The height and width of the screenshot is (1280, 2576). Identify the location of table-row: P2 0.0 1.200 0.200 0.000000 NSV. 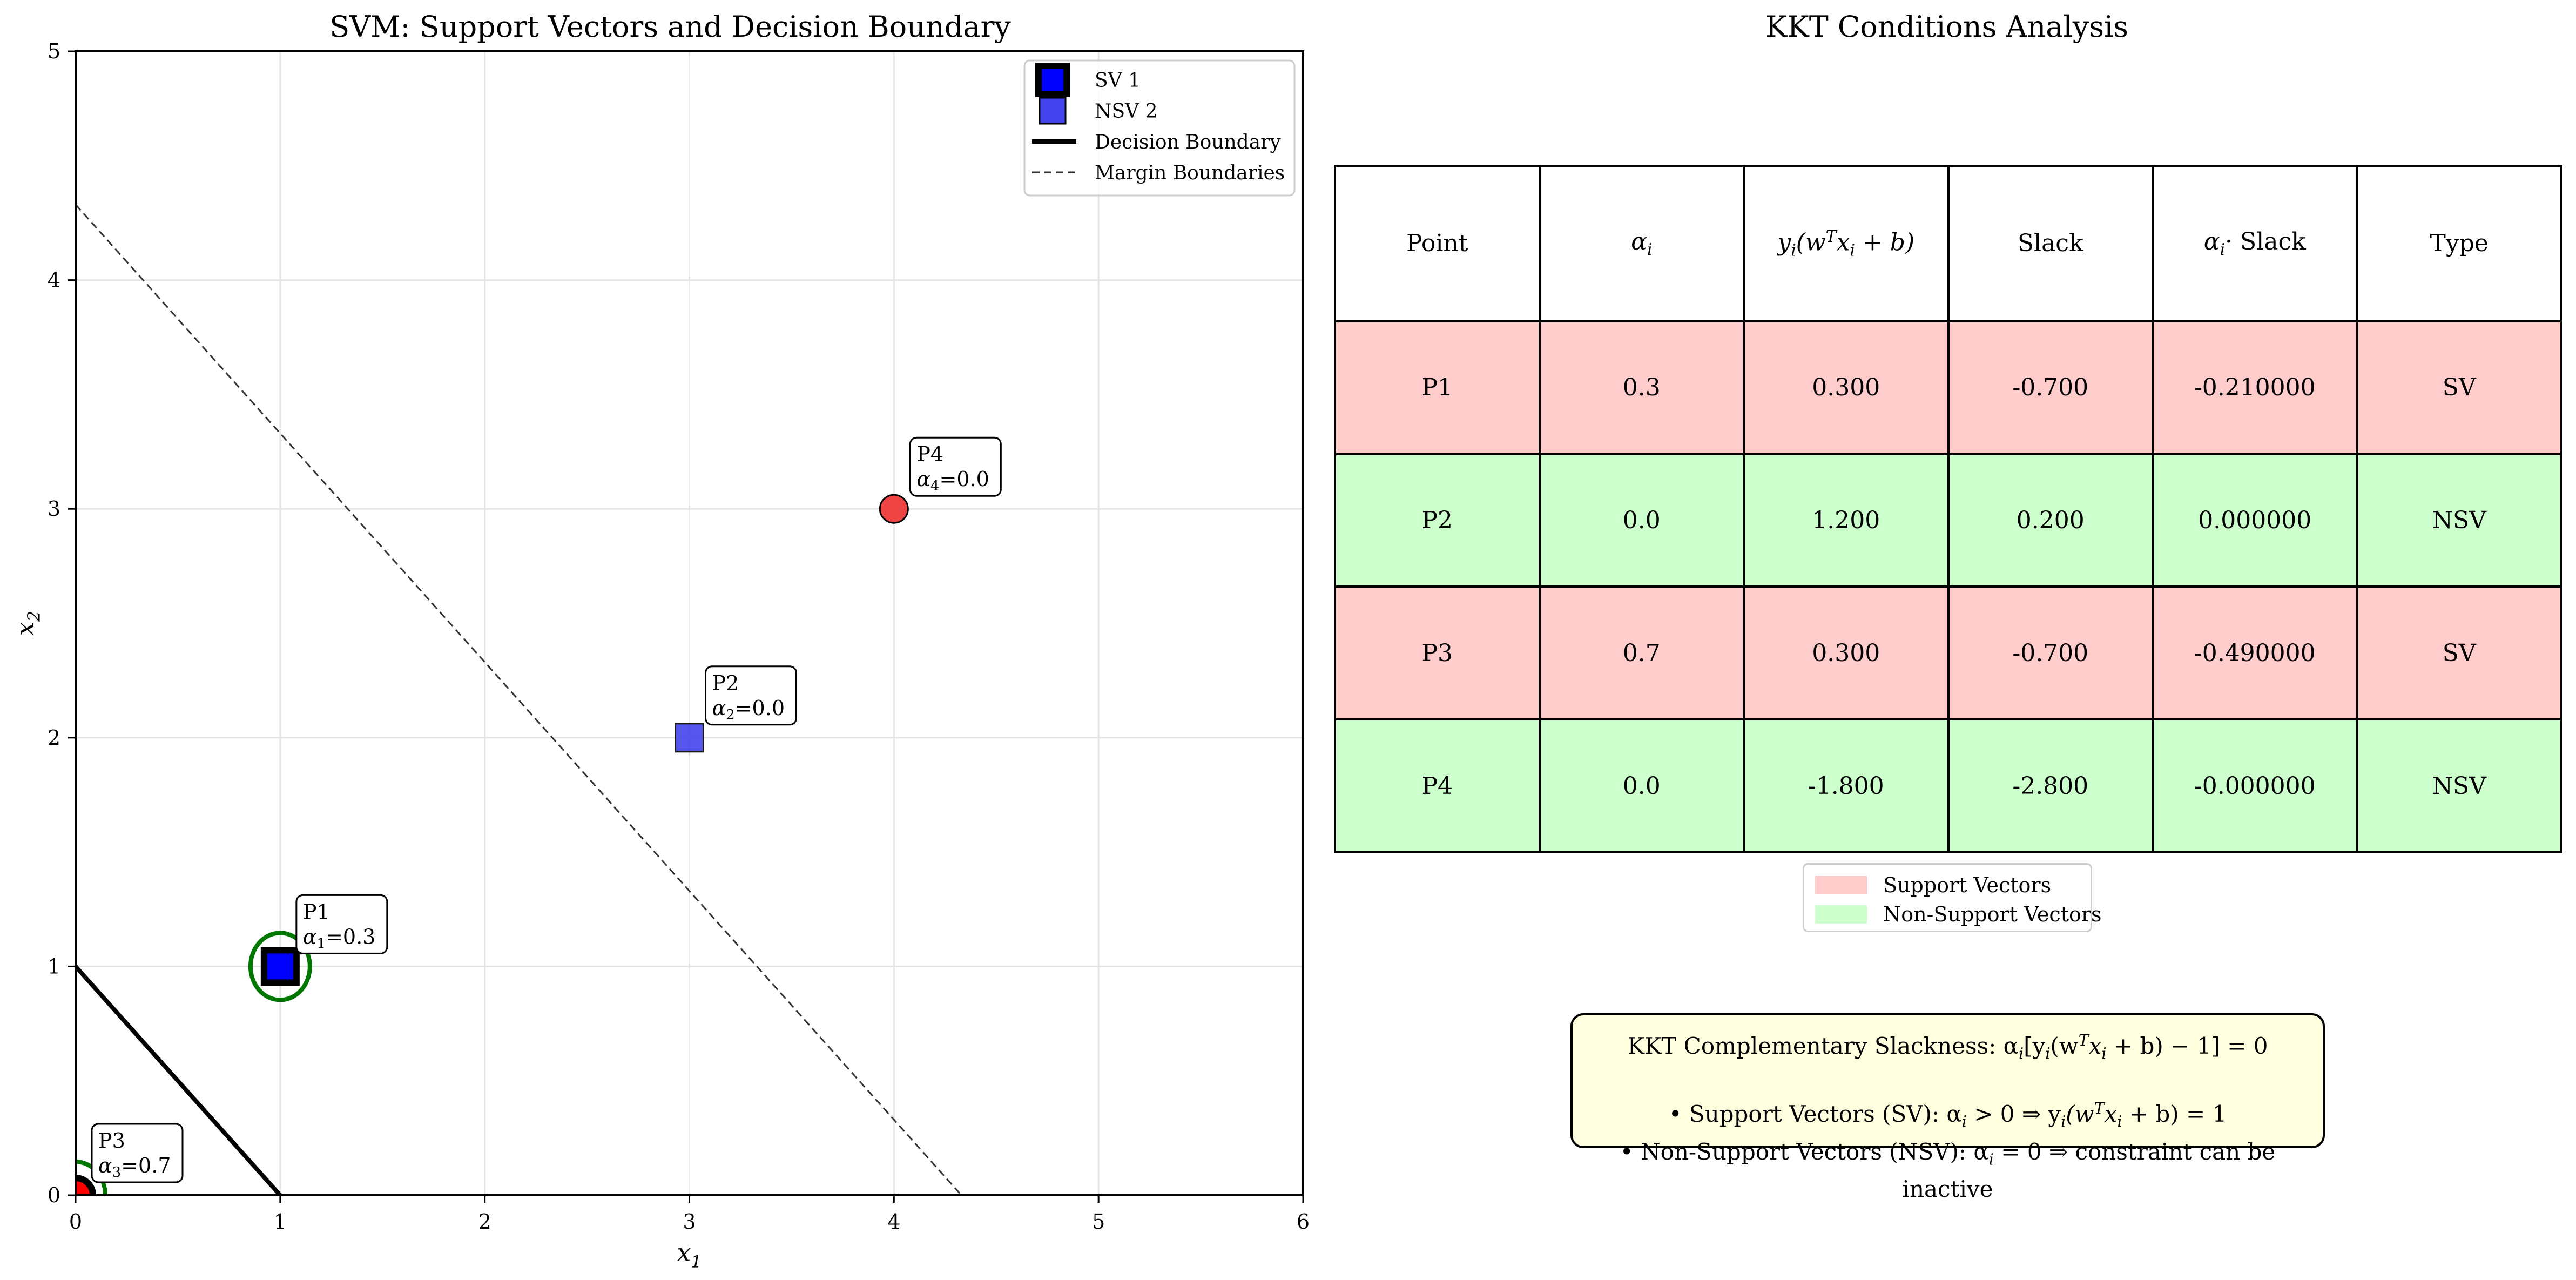
(1948, 520).